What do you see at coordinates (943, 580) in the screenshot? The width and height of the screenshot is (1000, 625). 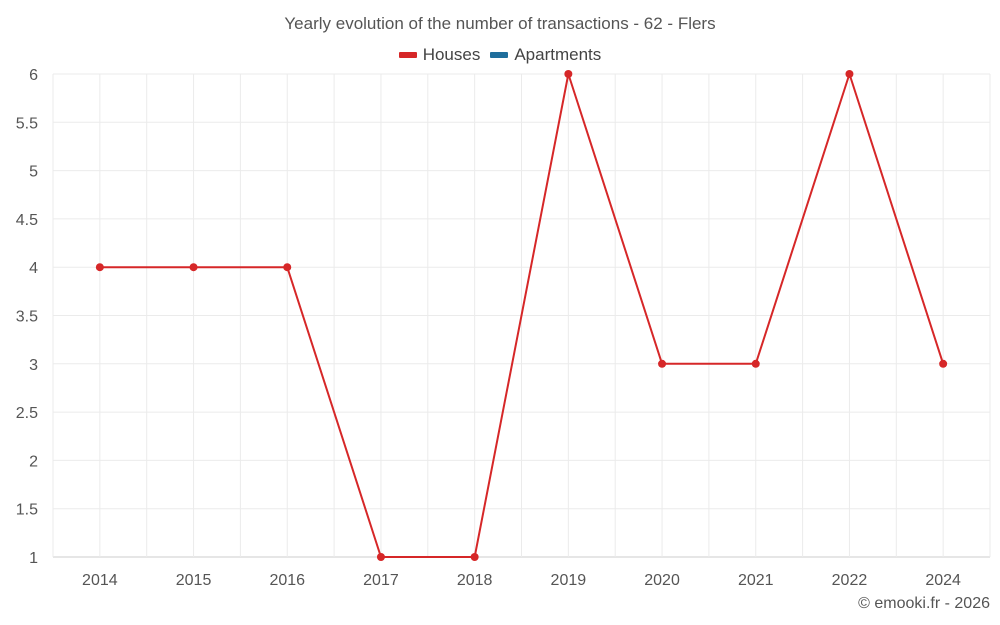 I see `x-tick-label: 2024` at bounding box center [943, 580].